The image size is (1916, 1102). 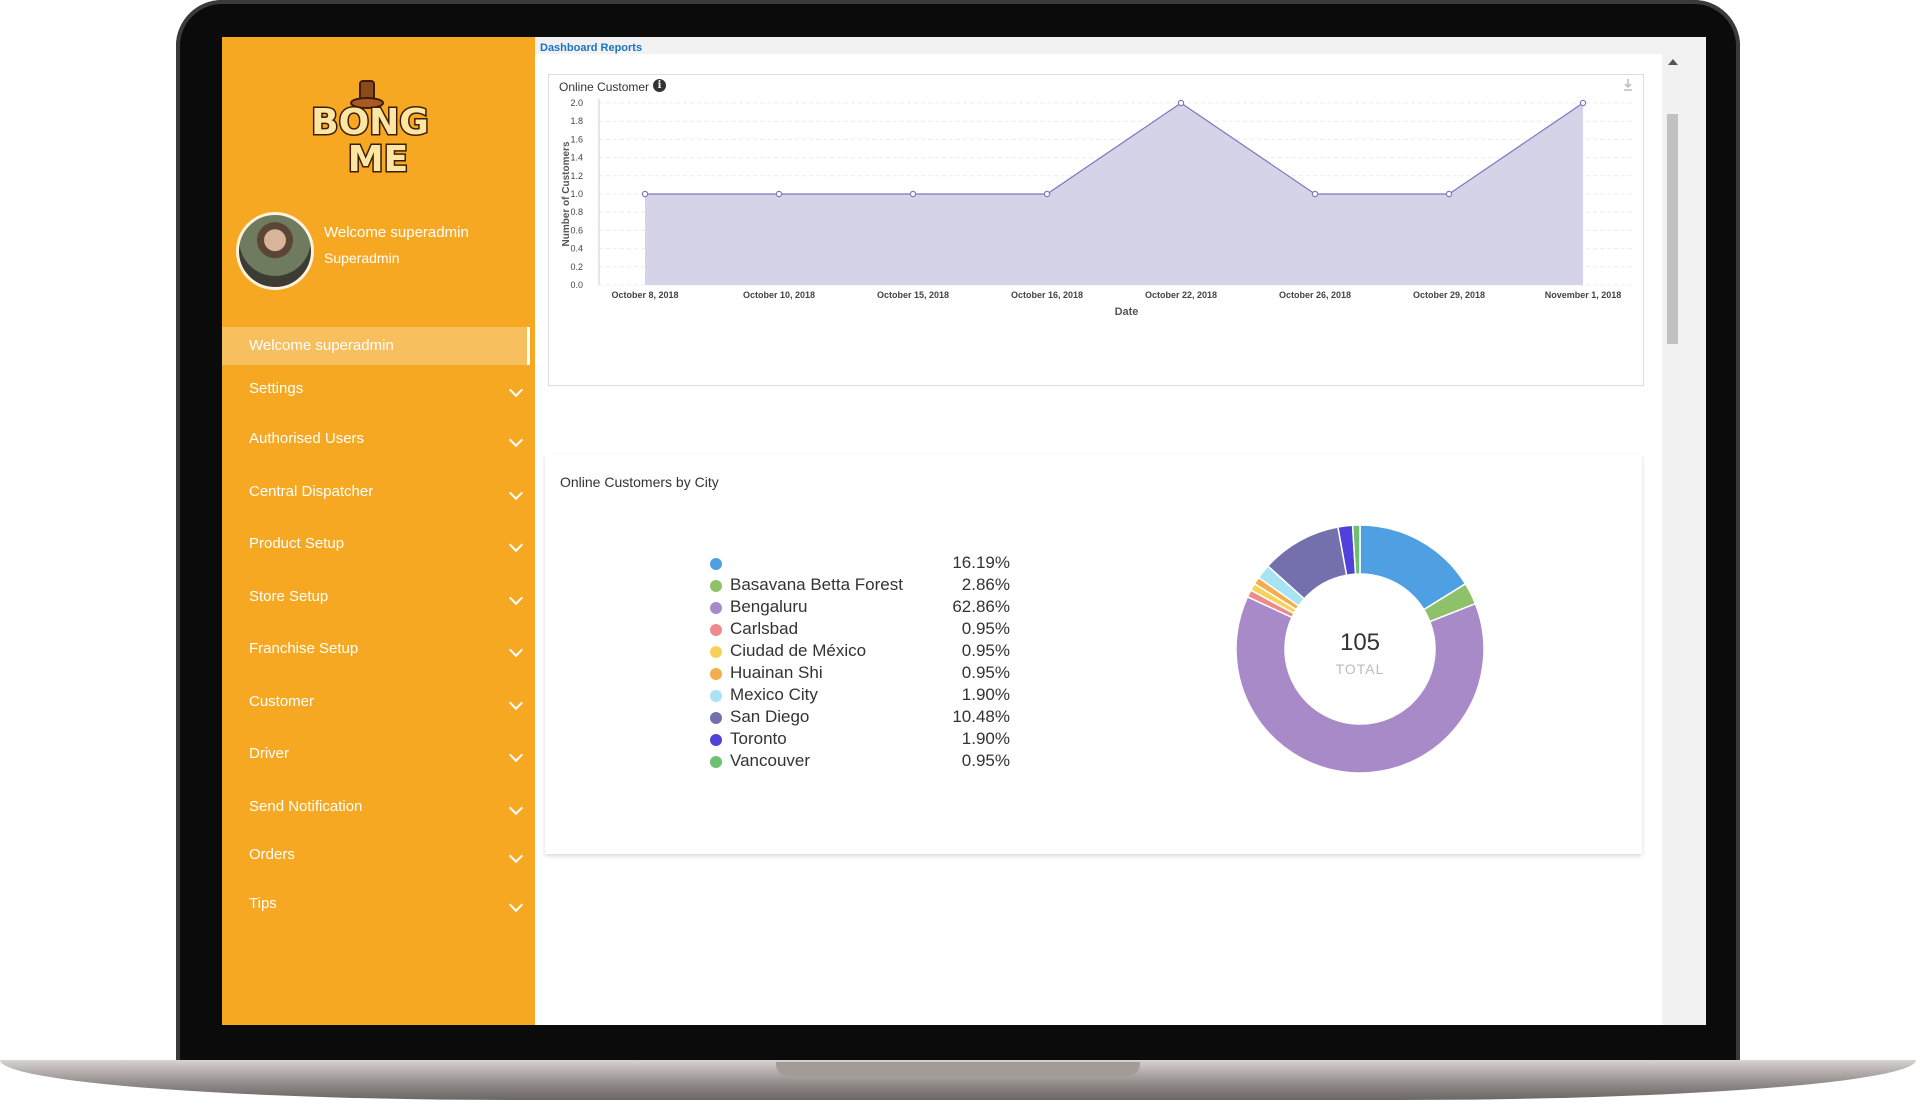 What do you see at coordinates (981, 716) in the screenshot?
I see `legend-percent: 10.48%` at bounding box center [981, 716].